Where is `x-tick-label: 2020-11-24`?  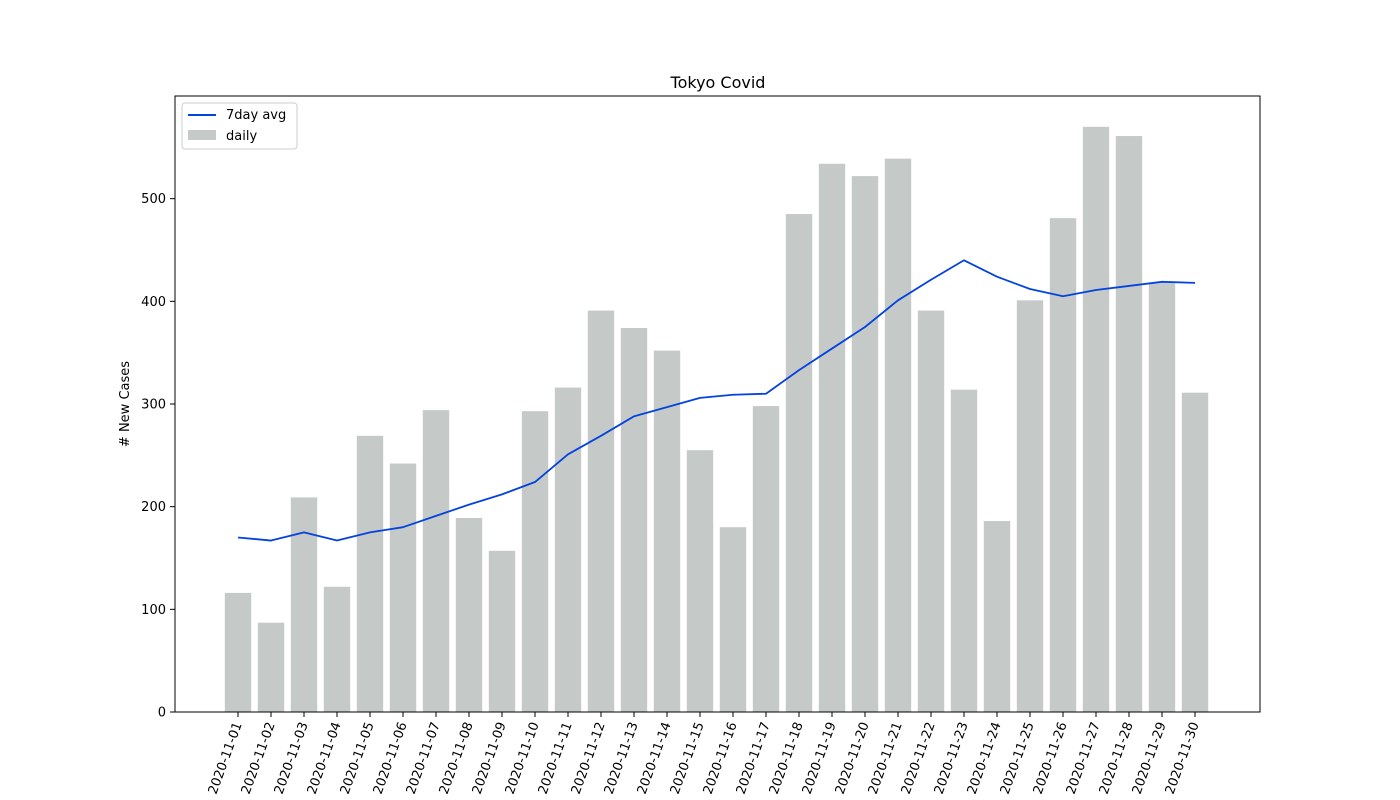 x-tick-label: 2020-11-24 is located at coordinates (985, 758).